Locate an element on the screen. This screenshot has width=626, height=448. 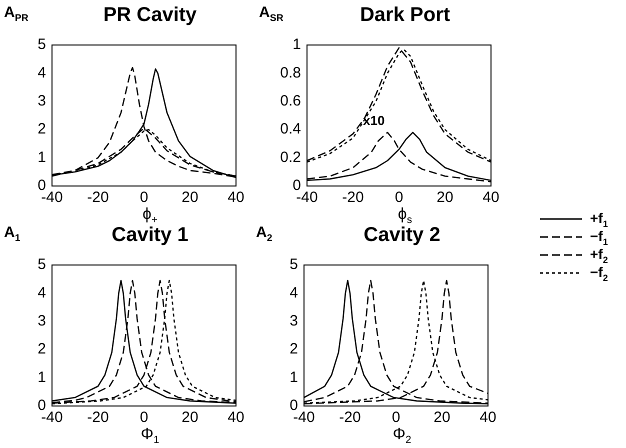
y-axis-title: A$_{1}$ is located at coordinates (12, 234).